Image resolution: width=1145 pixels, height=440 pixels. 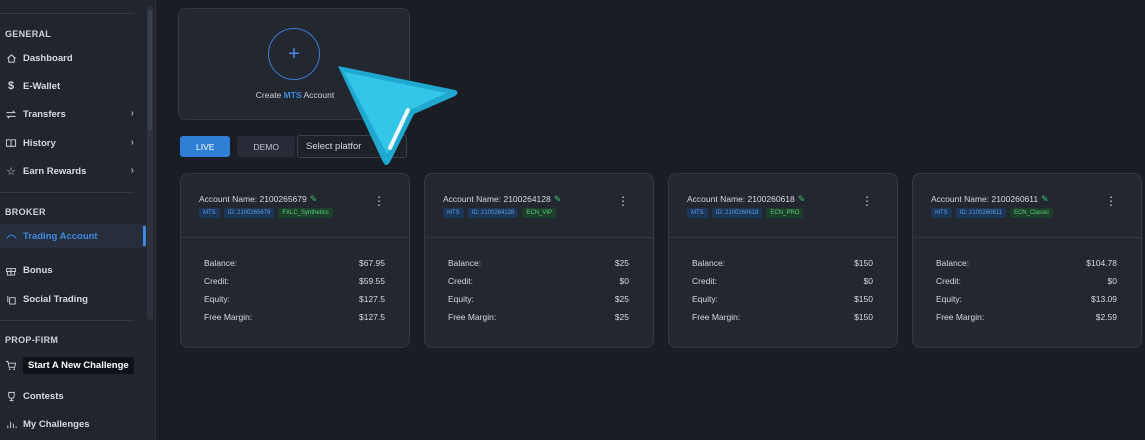 What do you see at coordinates (150, 163) in the screenshot?
I see `sidebar-scrollbar` at bounding box center [150, 163].